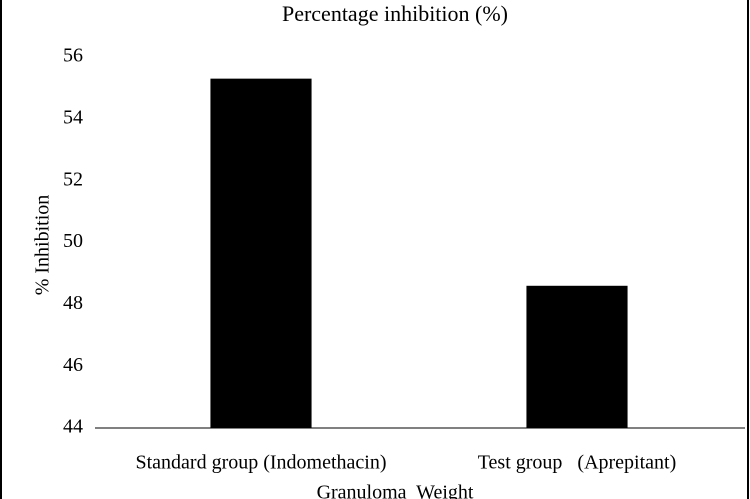 The width and height of the screenshot is (750, 499). I want to click on y-tick-label: 44, so click(73, 427).